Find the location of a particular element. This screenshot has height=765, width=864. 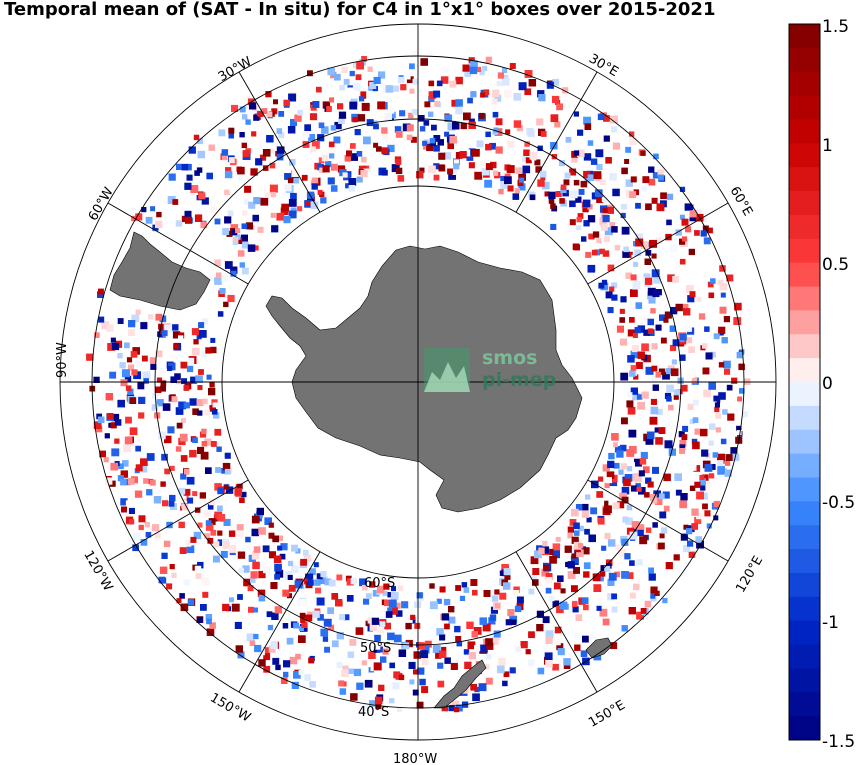

colorbar-frame is located at coordinates (804, 382).